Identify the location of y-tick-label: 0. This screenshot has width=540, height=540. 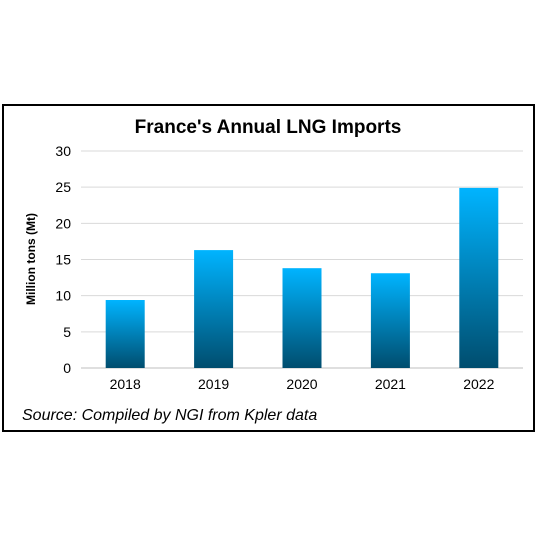
(67, 368).